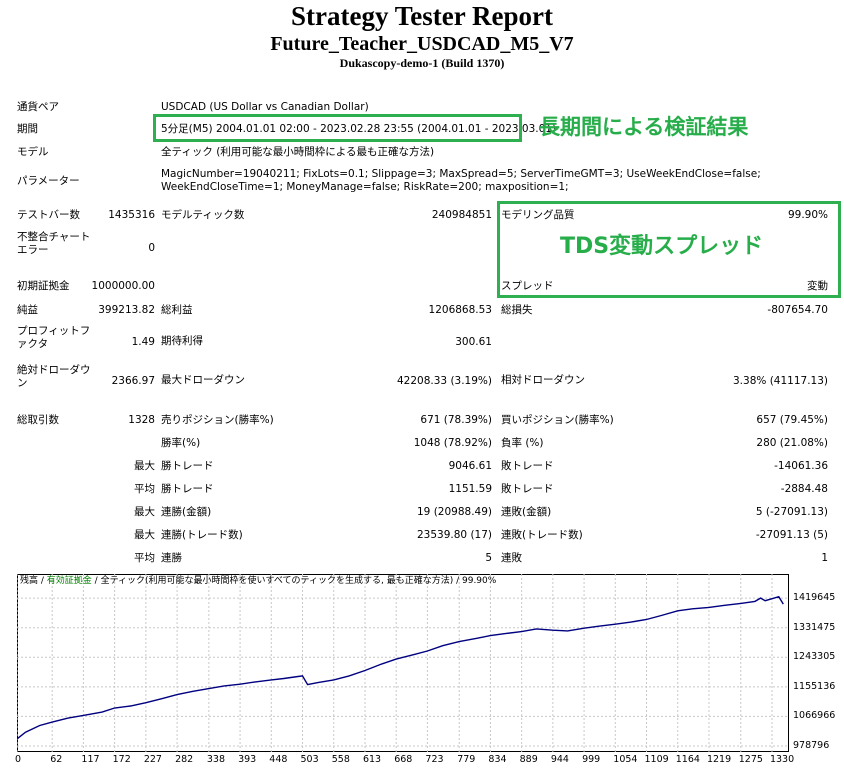 The width and height of the screenshot is (844, 772). What do you see at coordinates (470, 466) in the screenshot?
I see `max-win-value: 9046.61` at bounding box center [470, 466].